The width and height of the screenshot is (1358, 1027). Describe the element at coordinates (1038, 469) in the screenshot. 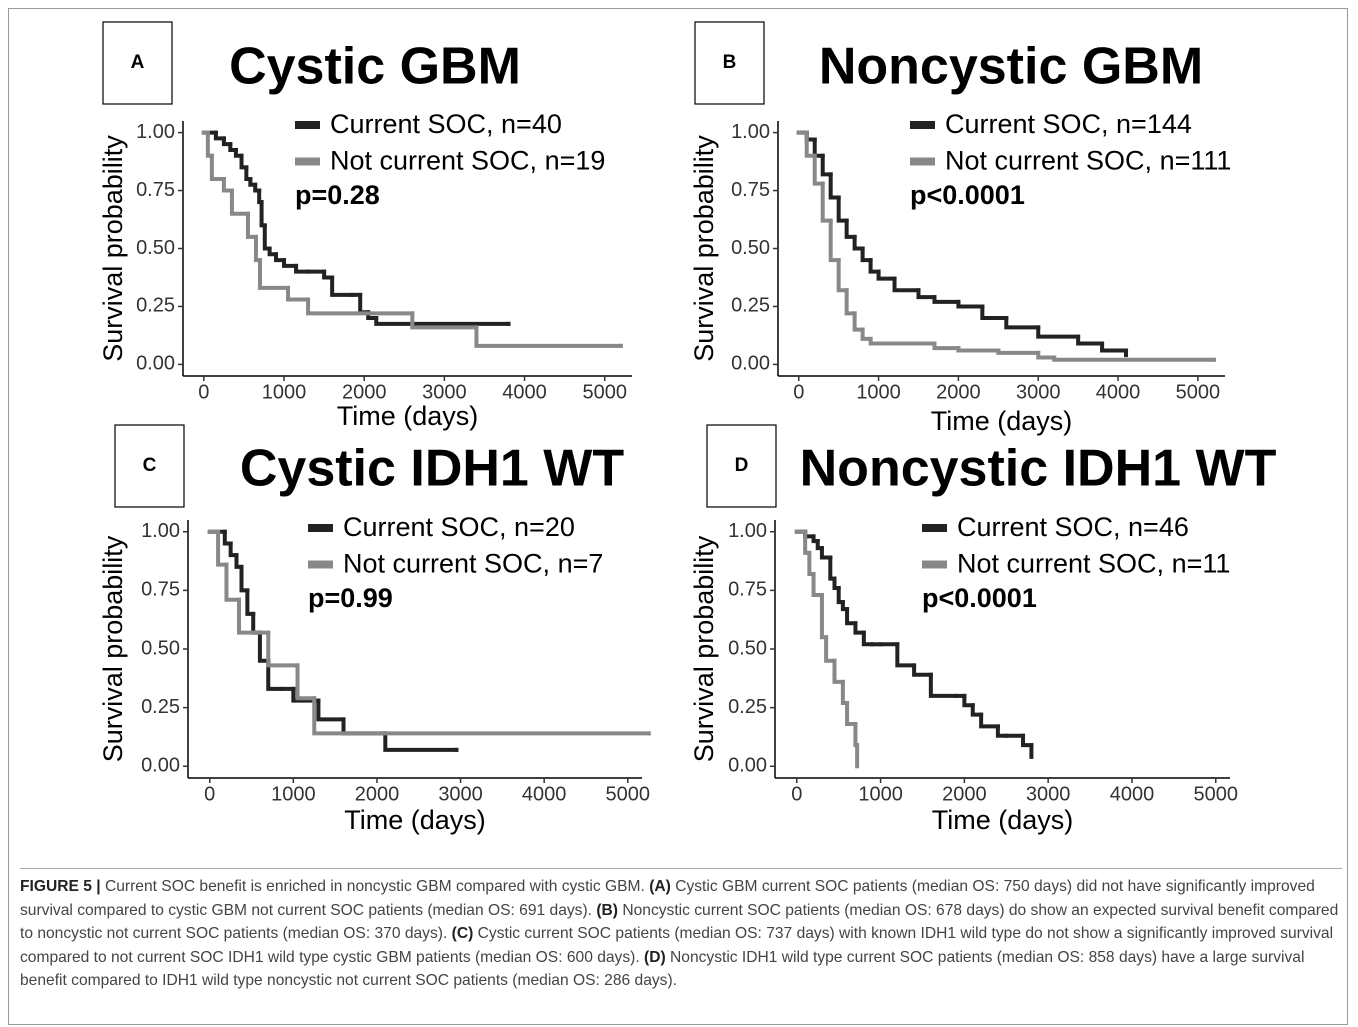

I see `chart-title: Noncystic IDH1 WT` at that location.